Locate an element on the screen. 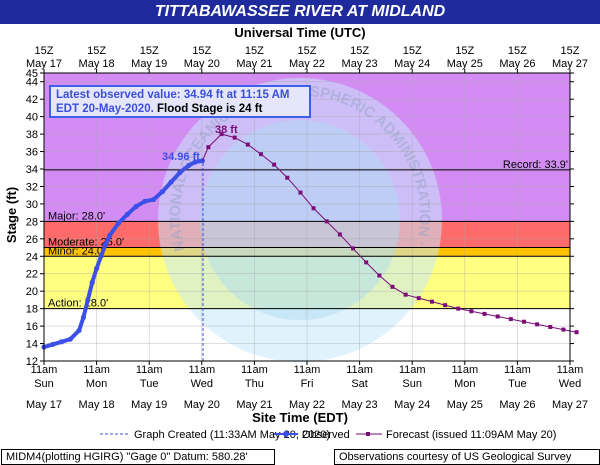  legend-observed-label: Observed is located at coordinates (326, 435).